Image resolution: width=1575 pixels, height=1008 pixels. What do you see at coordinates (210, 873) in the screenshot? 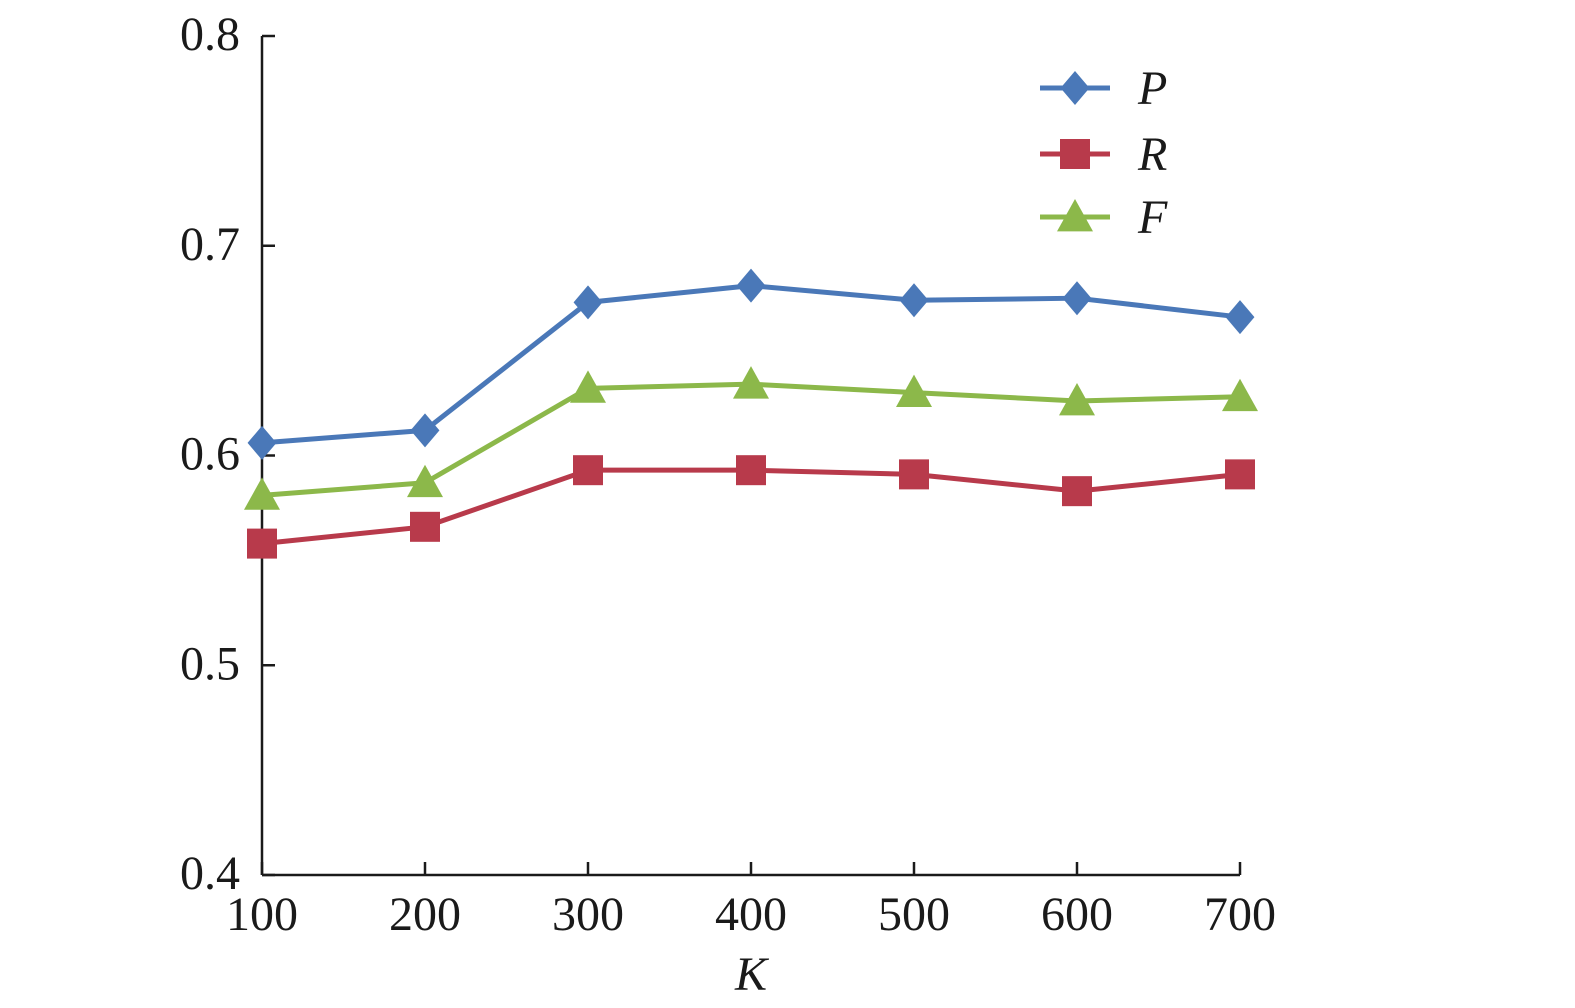
I see `y-tick-label: 0.4` at bounding box center [210, 873].